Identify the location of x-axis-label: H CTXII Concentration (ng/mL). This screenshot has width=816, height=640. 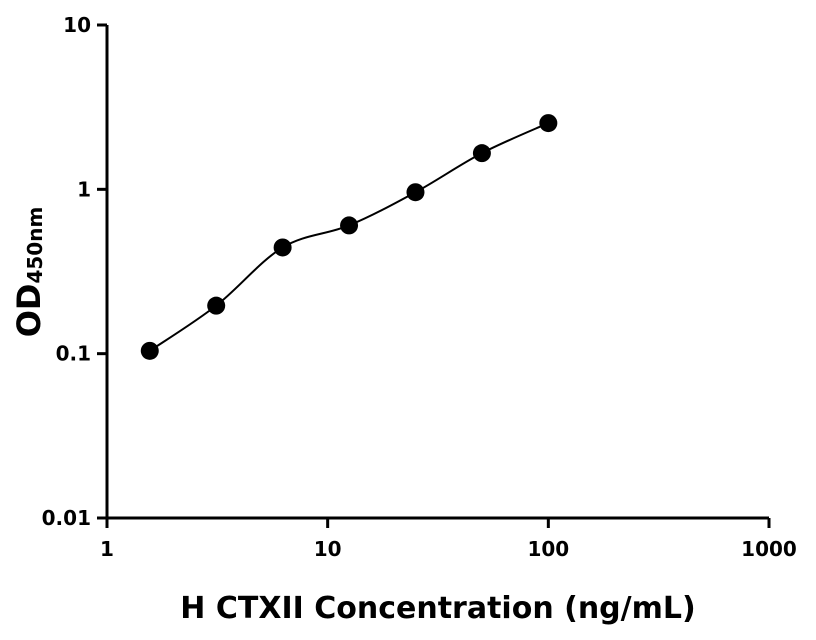
(437, 608).